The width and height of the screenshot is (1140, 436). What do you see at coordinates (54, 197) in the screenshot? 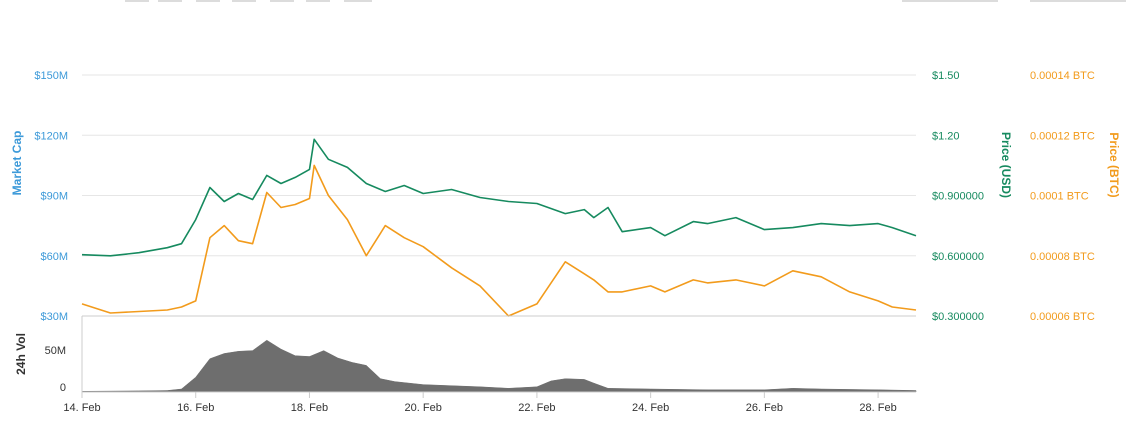
I see `left-tick-label: $90M` at bounding box center [54, 197].